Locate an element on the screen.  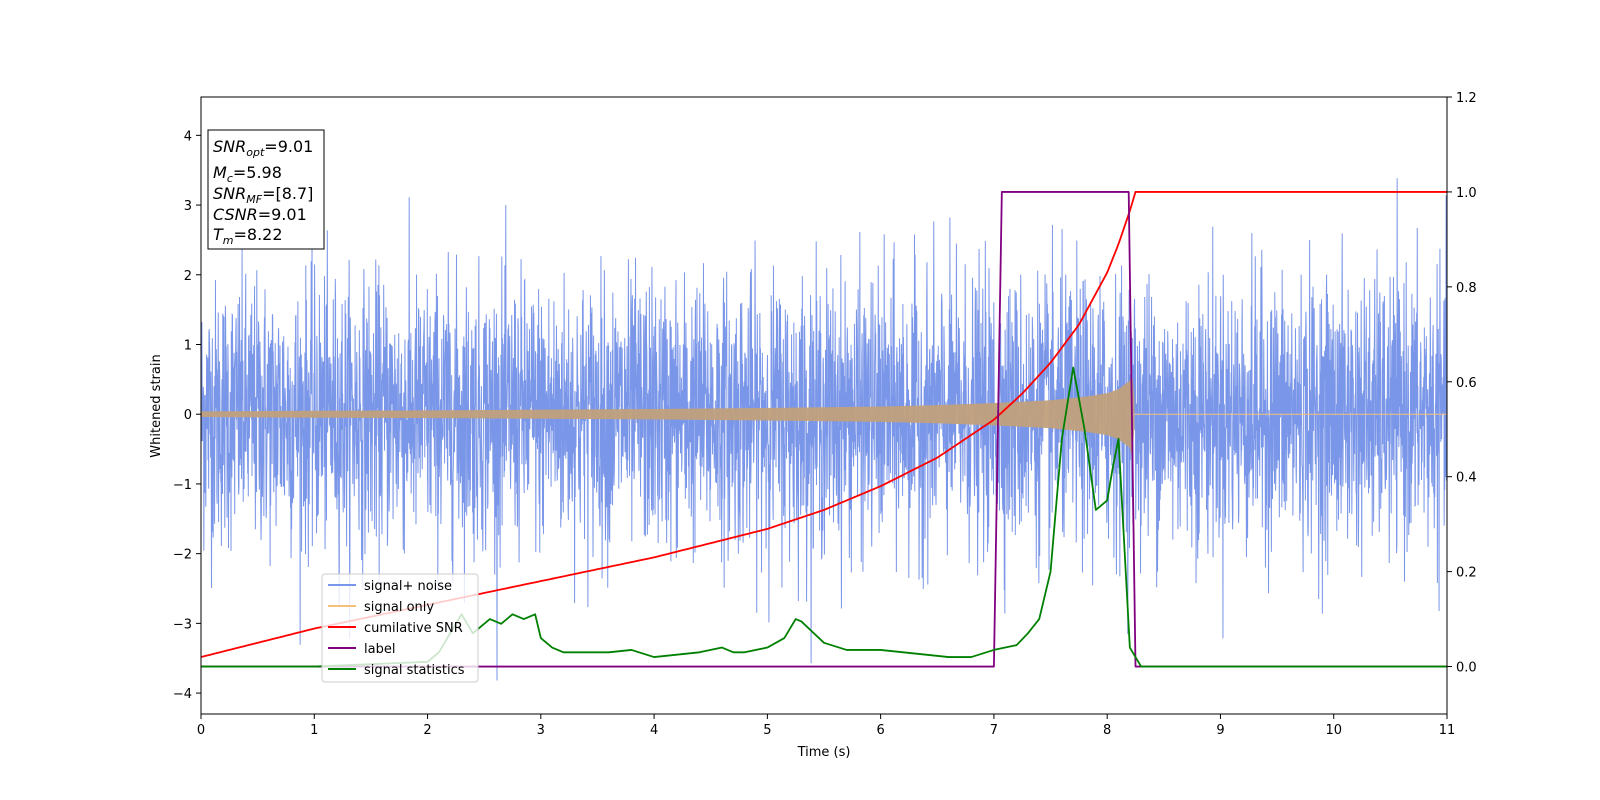
y-tick-label-5: 1 is located at coordinates (188, 345).